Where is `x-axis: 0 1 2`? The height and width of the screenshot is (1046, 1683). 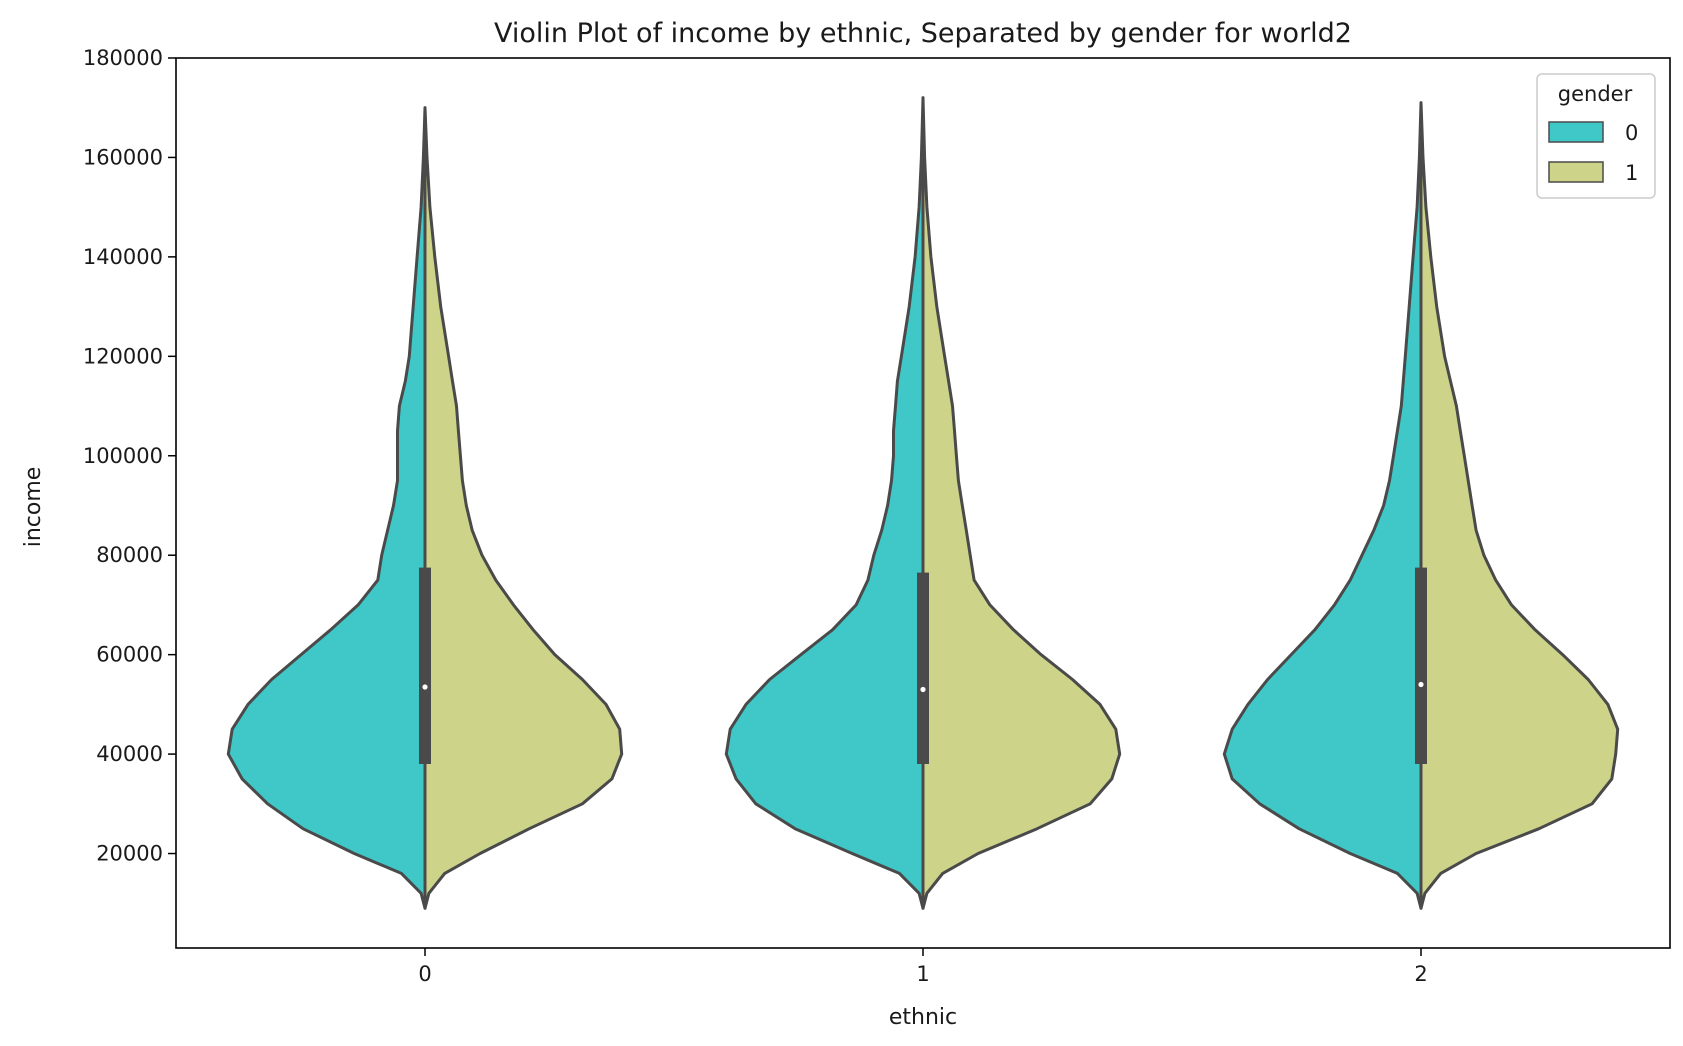
x-axis: 0 1 2 is located at coordinates (923, 967).